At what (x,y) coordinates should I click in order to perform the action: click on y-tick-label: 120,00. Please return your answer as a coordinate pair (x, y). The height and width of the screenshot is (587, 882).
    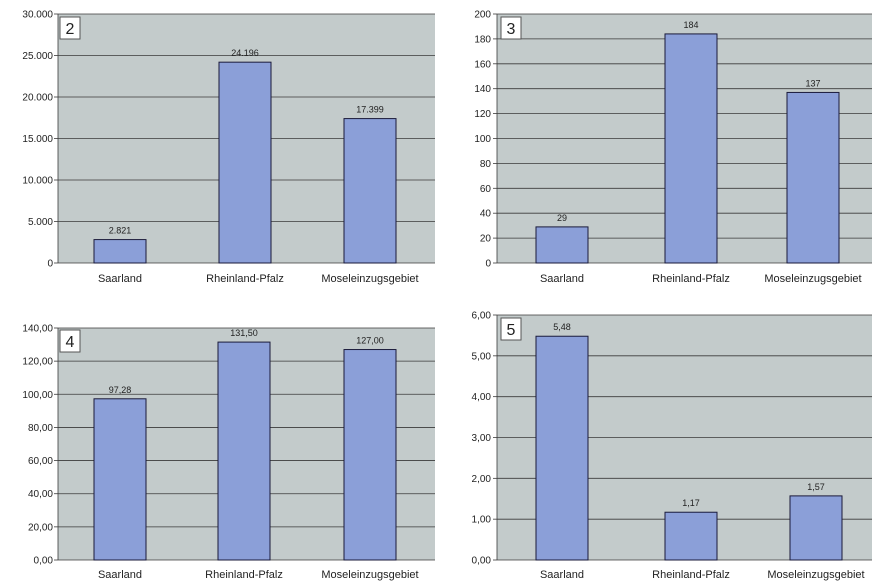
    Looking at the image, I should click on (37, 362).